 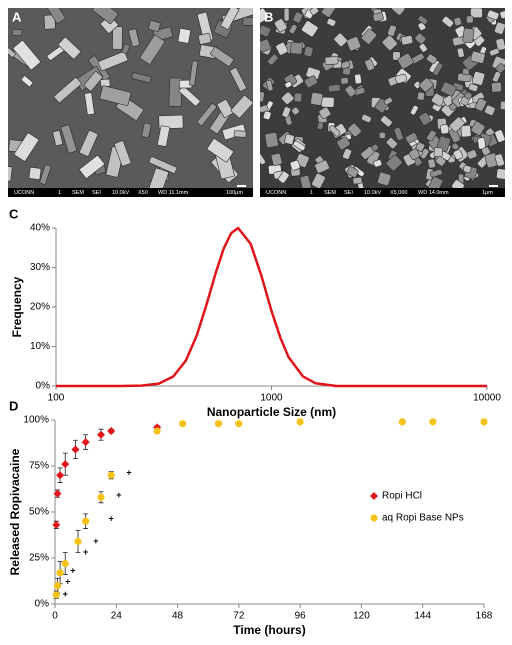 I want to click on caption-text: 100μm, so click(x=234, y=193).